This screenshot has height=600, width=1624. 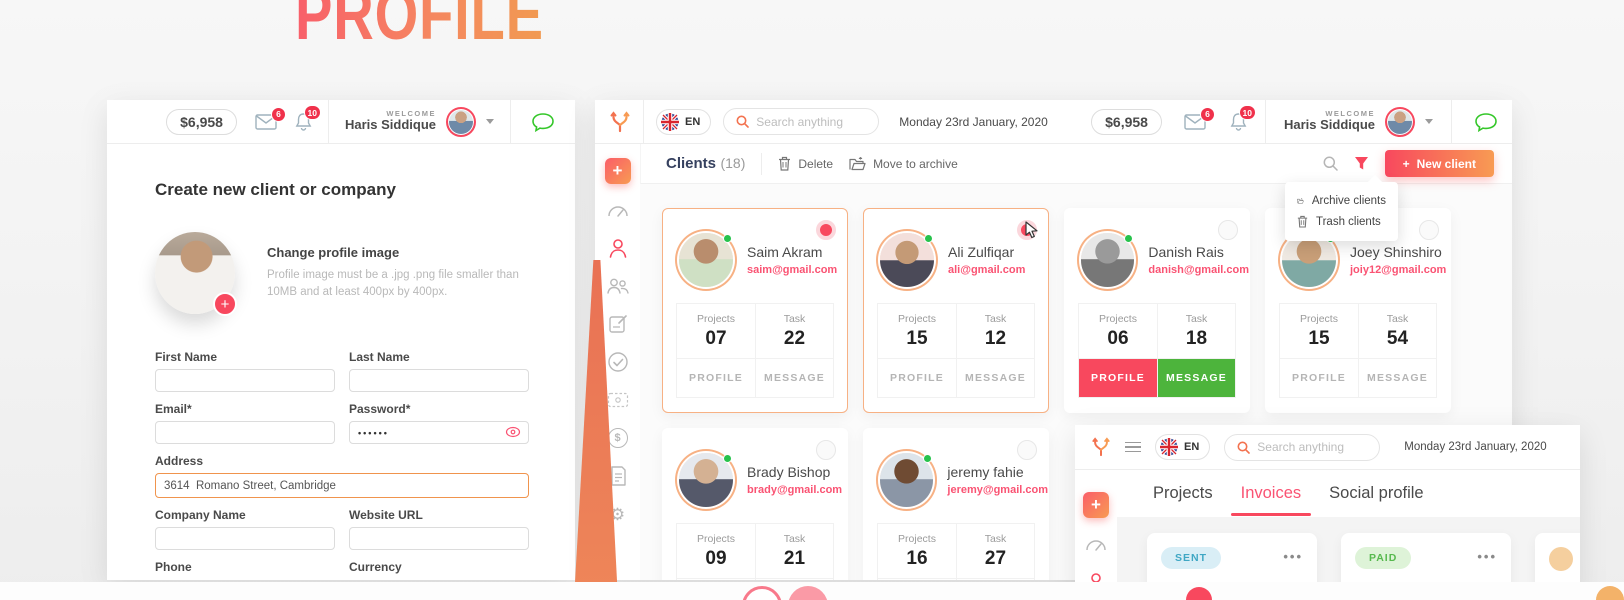 I want to click on sidebar-item-finance: $, so click(x=618, y=438).